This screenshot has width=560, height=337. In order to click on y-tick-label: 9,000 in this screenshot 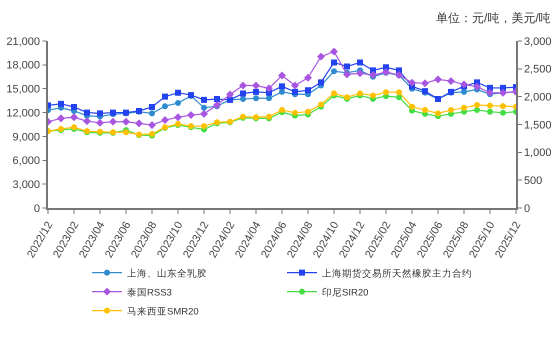, I will do `click(26, 137)`.